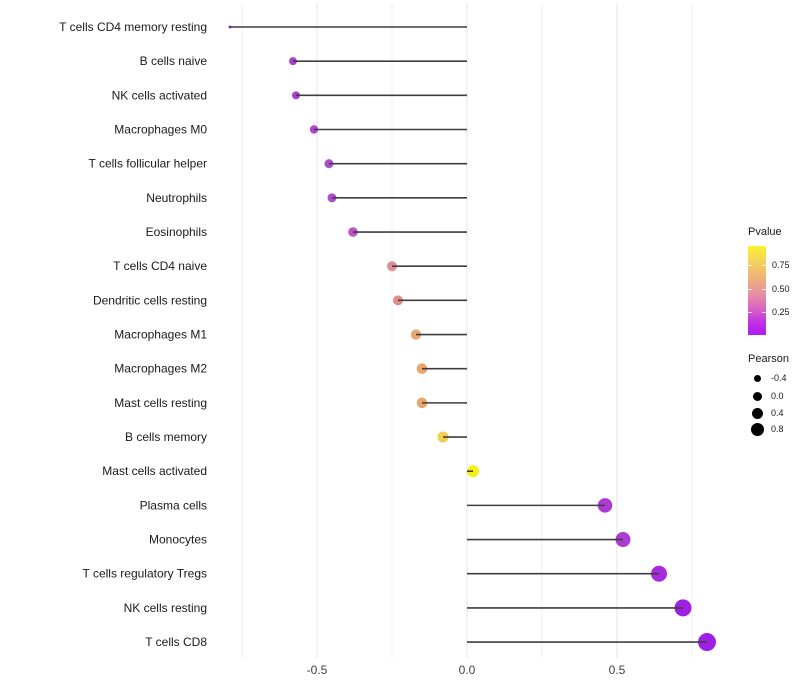 The image size is (800, 700). What do you see at coordinates (777, 429) in the screenshot?
I see `pearson-size-label: 0.8` at bounding box center [777, 429].